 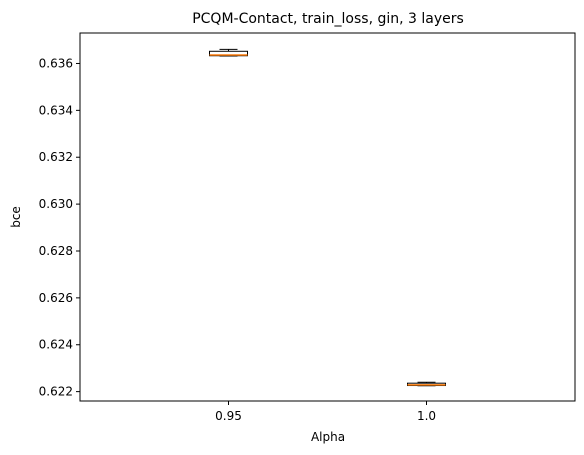 What do you see at coordinates (56, 157) in the screenshot?
I see `y-tick-label: 0.632` at bounding box center [56, 157].